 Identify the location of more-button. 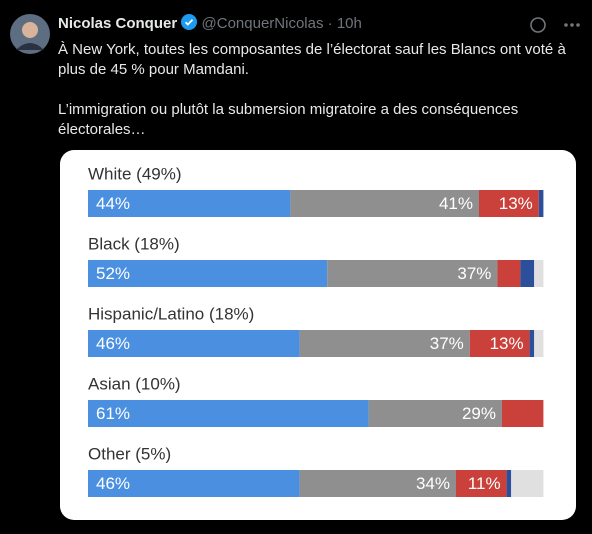
(572, 25).